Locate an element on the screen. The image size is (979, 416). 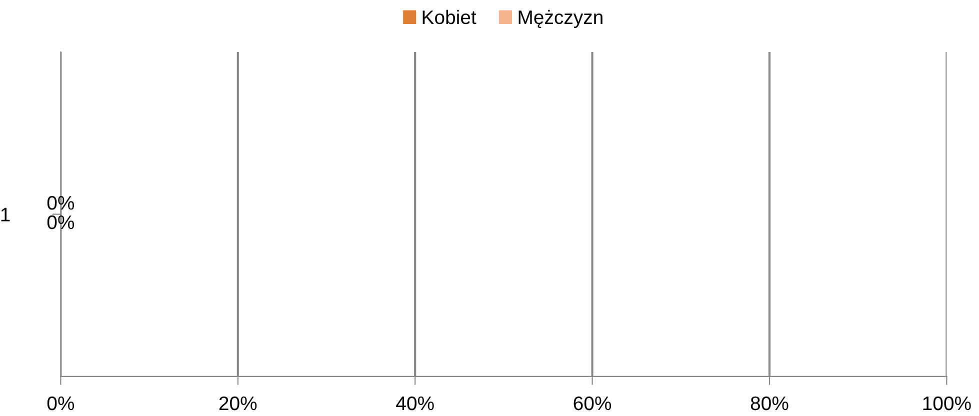
y-tick-label: 1 is located at coordinates (5, 215).